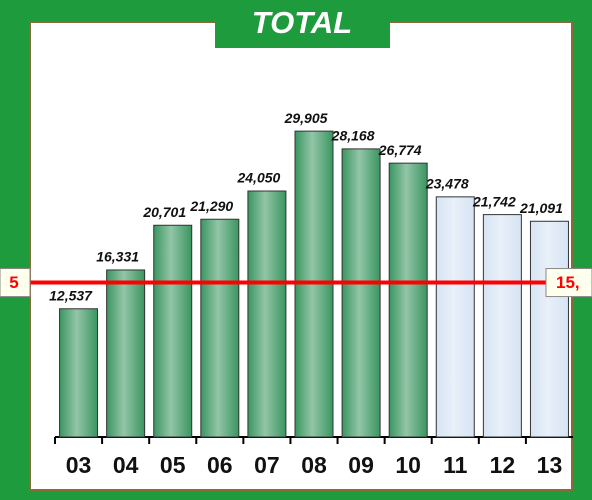 This screenshot has width=592, height=500. I want to click on x-tick-label: 03, so click(79, 465).